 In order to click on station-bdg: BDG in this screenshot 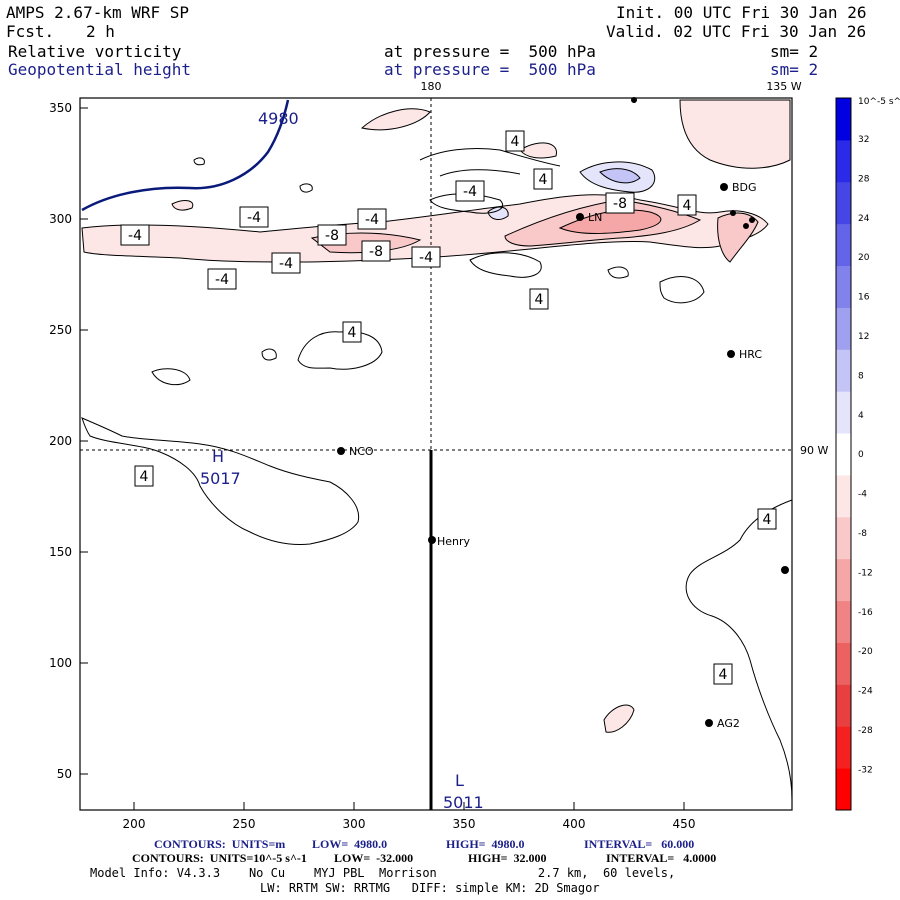, I will do `click(738, 187)`.